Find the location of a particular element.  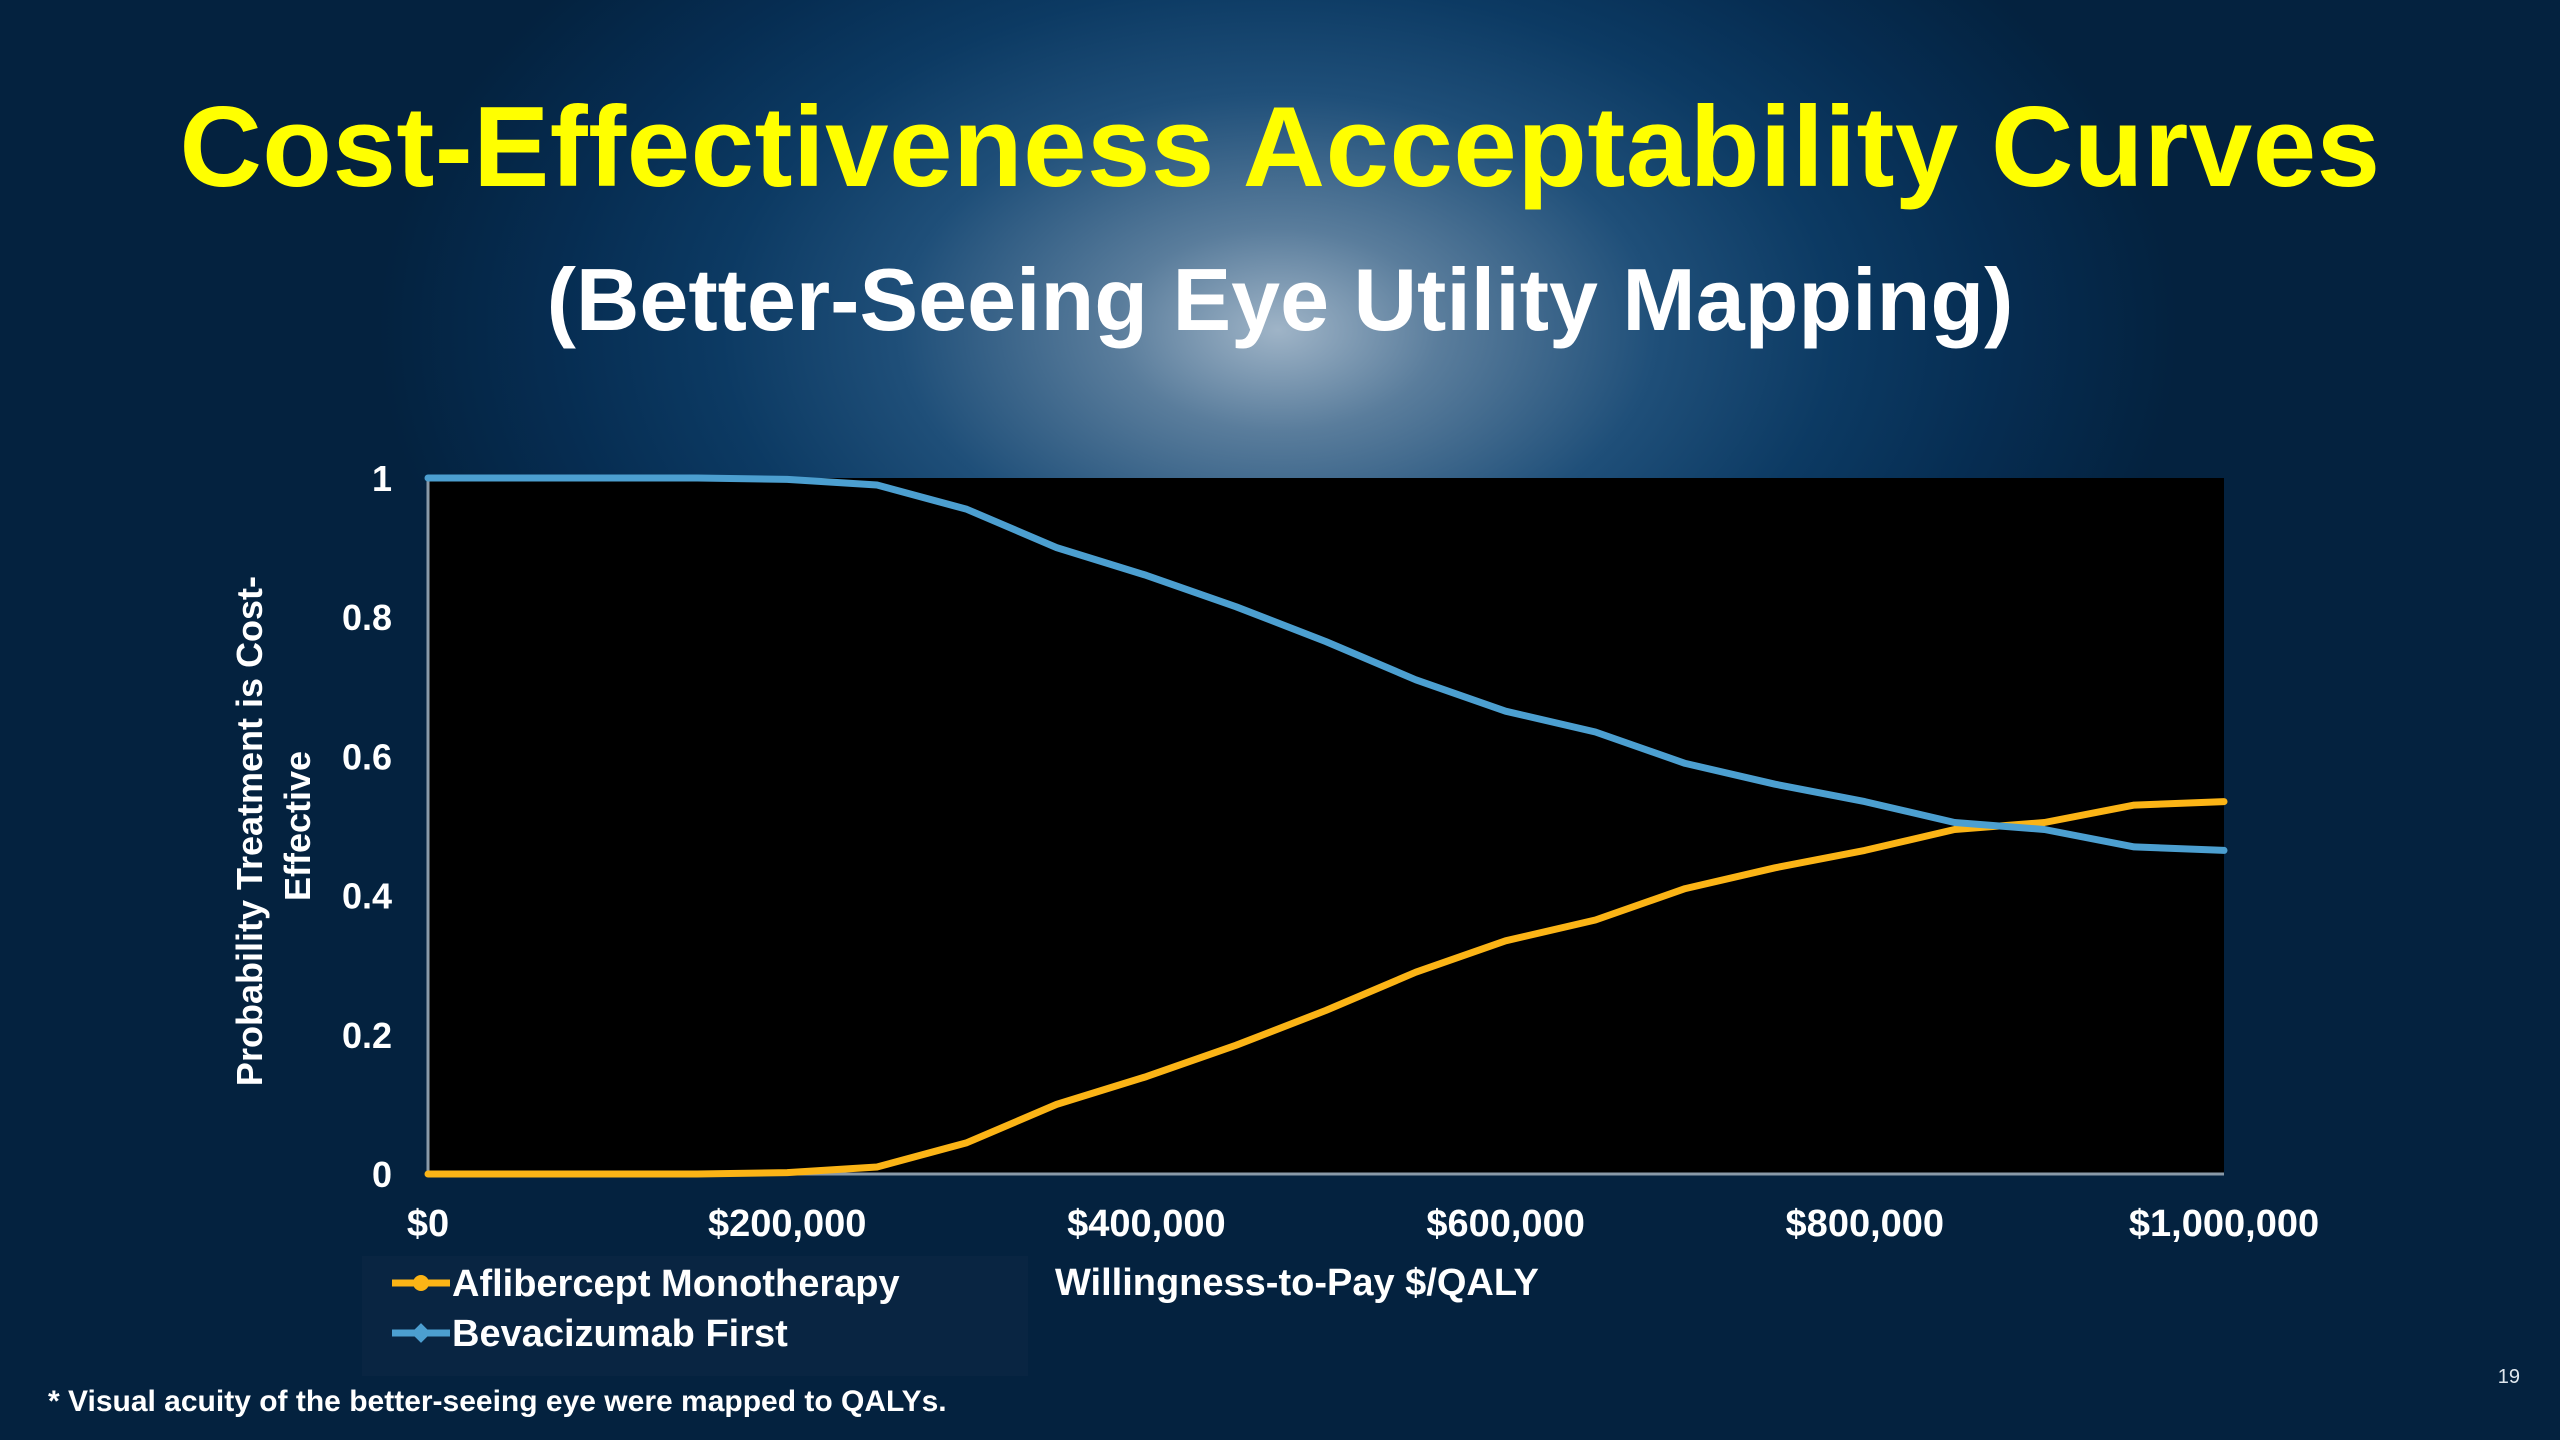

legend-marker-aflibercept is located at coordinates (421, 1283).